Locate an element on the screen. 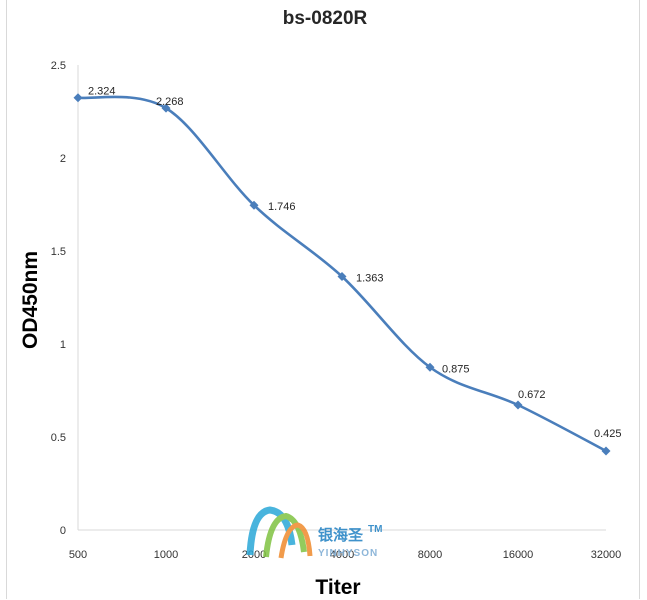  x-tick-label: 16000 is located at coordinates (518, 555).